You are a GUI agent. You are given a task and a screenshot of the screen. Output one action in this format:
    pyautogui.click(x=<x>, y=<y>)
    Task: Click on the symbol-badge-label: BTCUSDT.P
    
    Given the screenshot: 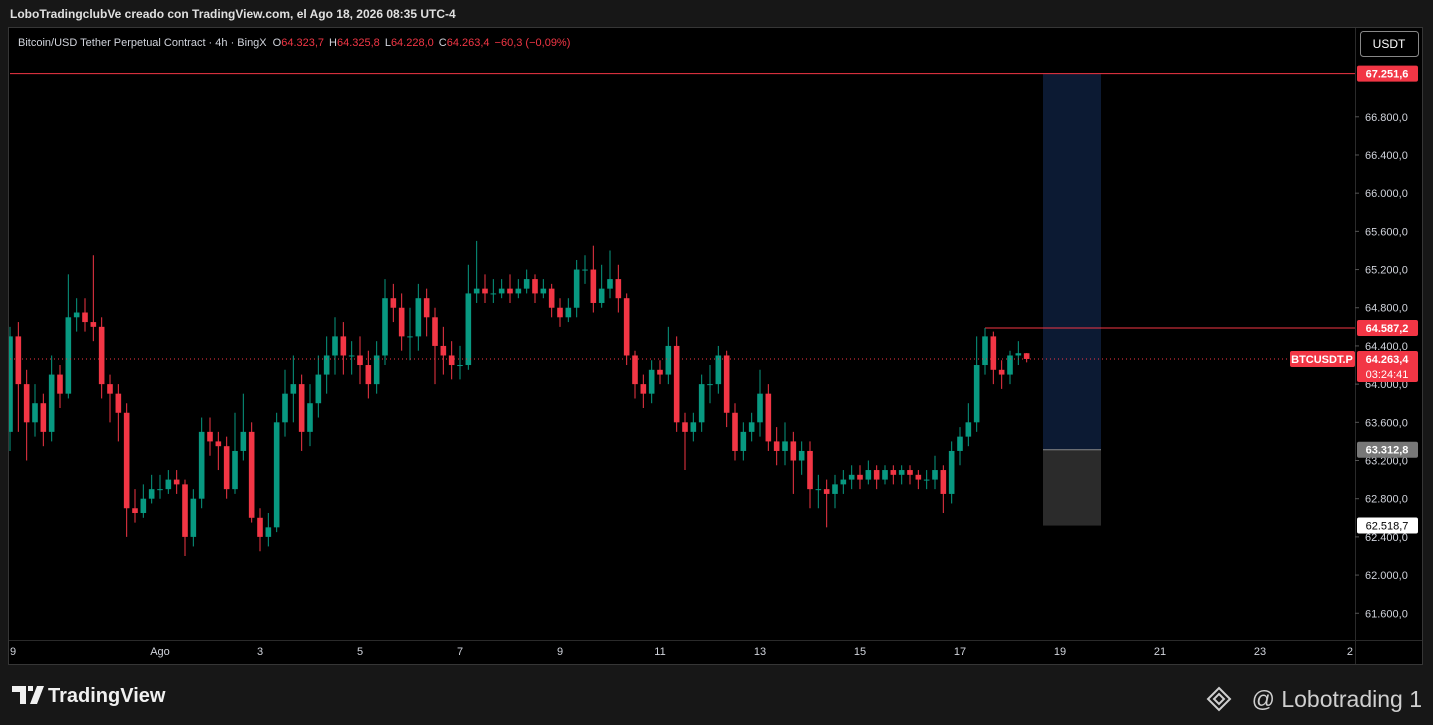 What is the action you would take?
    pyautogui.click(x=1322, y=360)
    